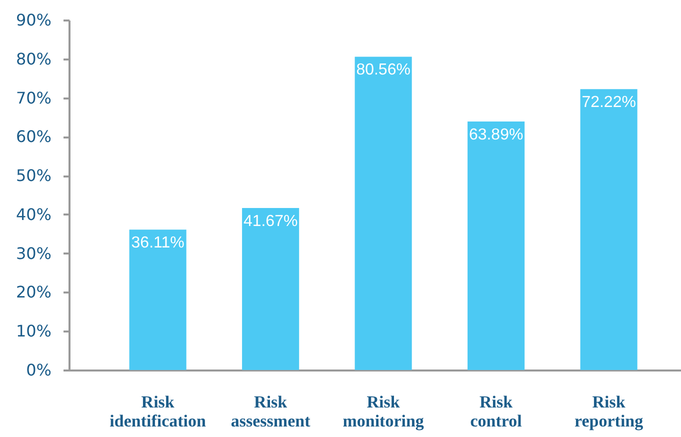 Image resolution: width=681 pixels, height=437 pixels. I want to click on data-label: 63.89%, so click(496, 135).